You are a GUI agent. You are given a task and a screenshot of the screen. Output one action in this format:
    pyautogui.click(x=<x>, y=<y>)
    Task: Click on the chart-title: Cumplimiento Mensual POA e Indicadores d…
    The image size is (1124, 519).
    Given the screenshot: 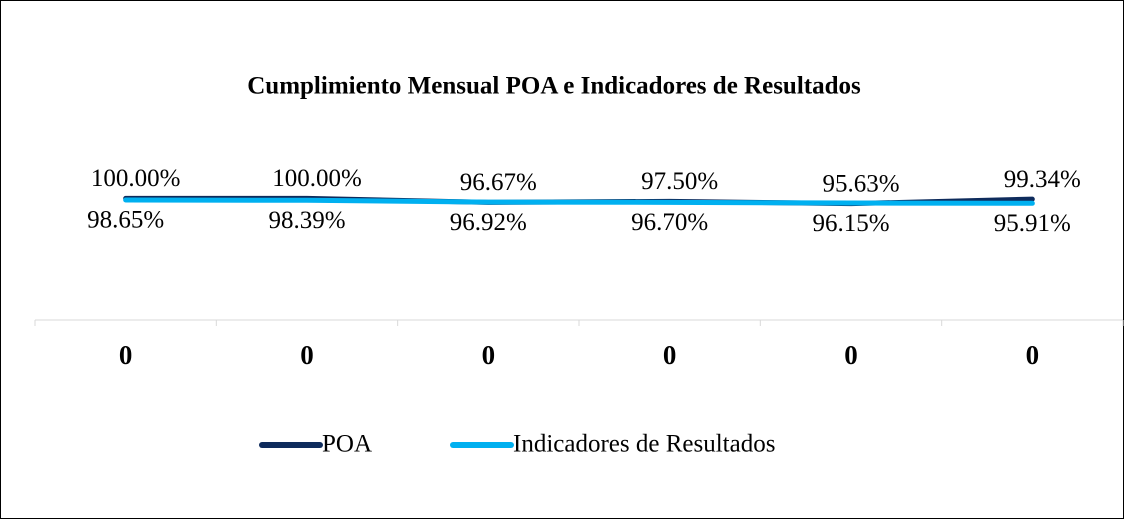 What is the action you would take?
    pyautogui.click(x=554, y=86)
    